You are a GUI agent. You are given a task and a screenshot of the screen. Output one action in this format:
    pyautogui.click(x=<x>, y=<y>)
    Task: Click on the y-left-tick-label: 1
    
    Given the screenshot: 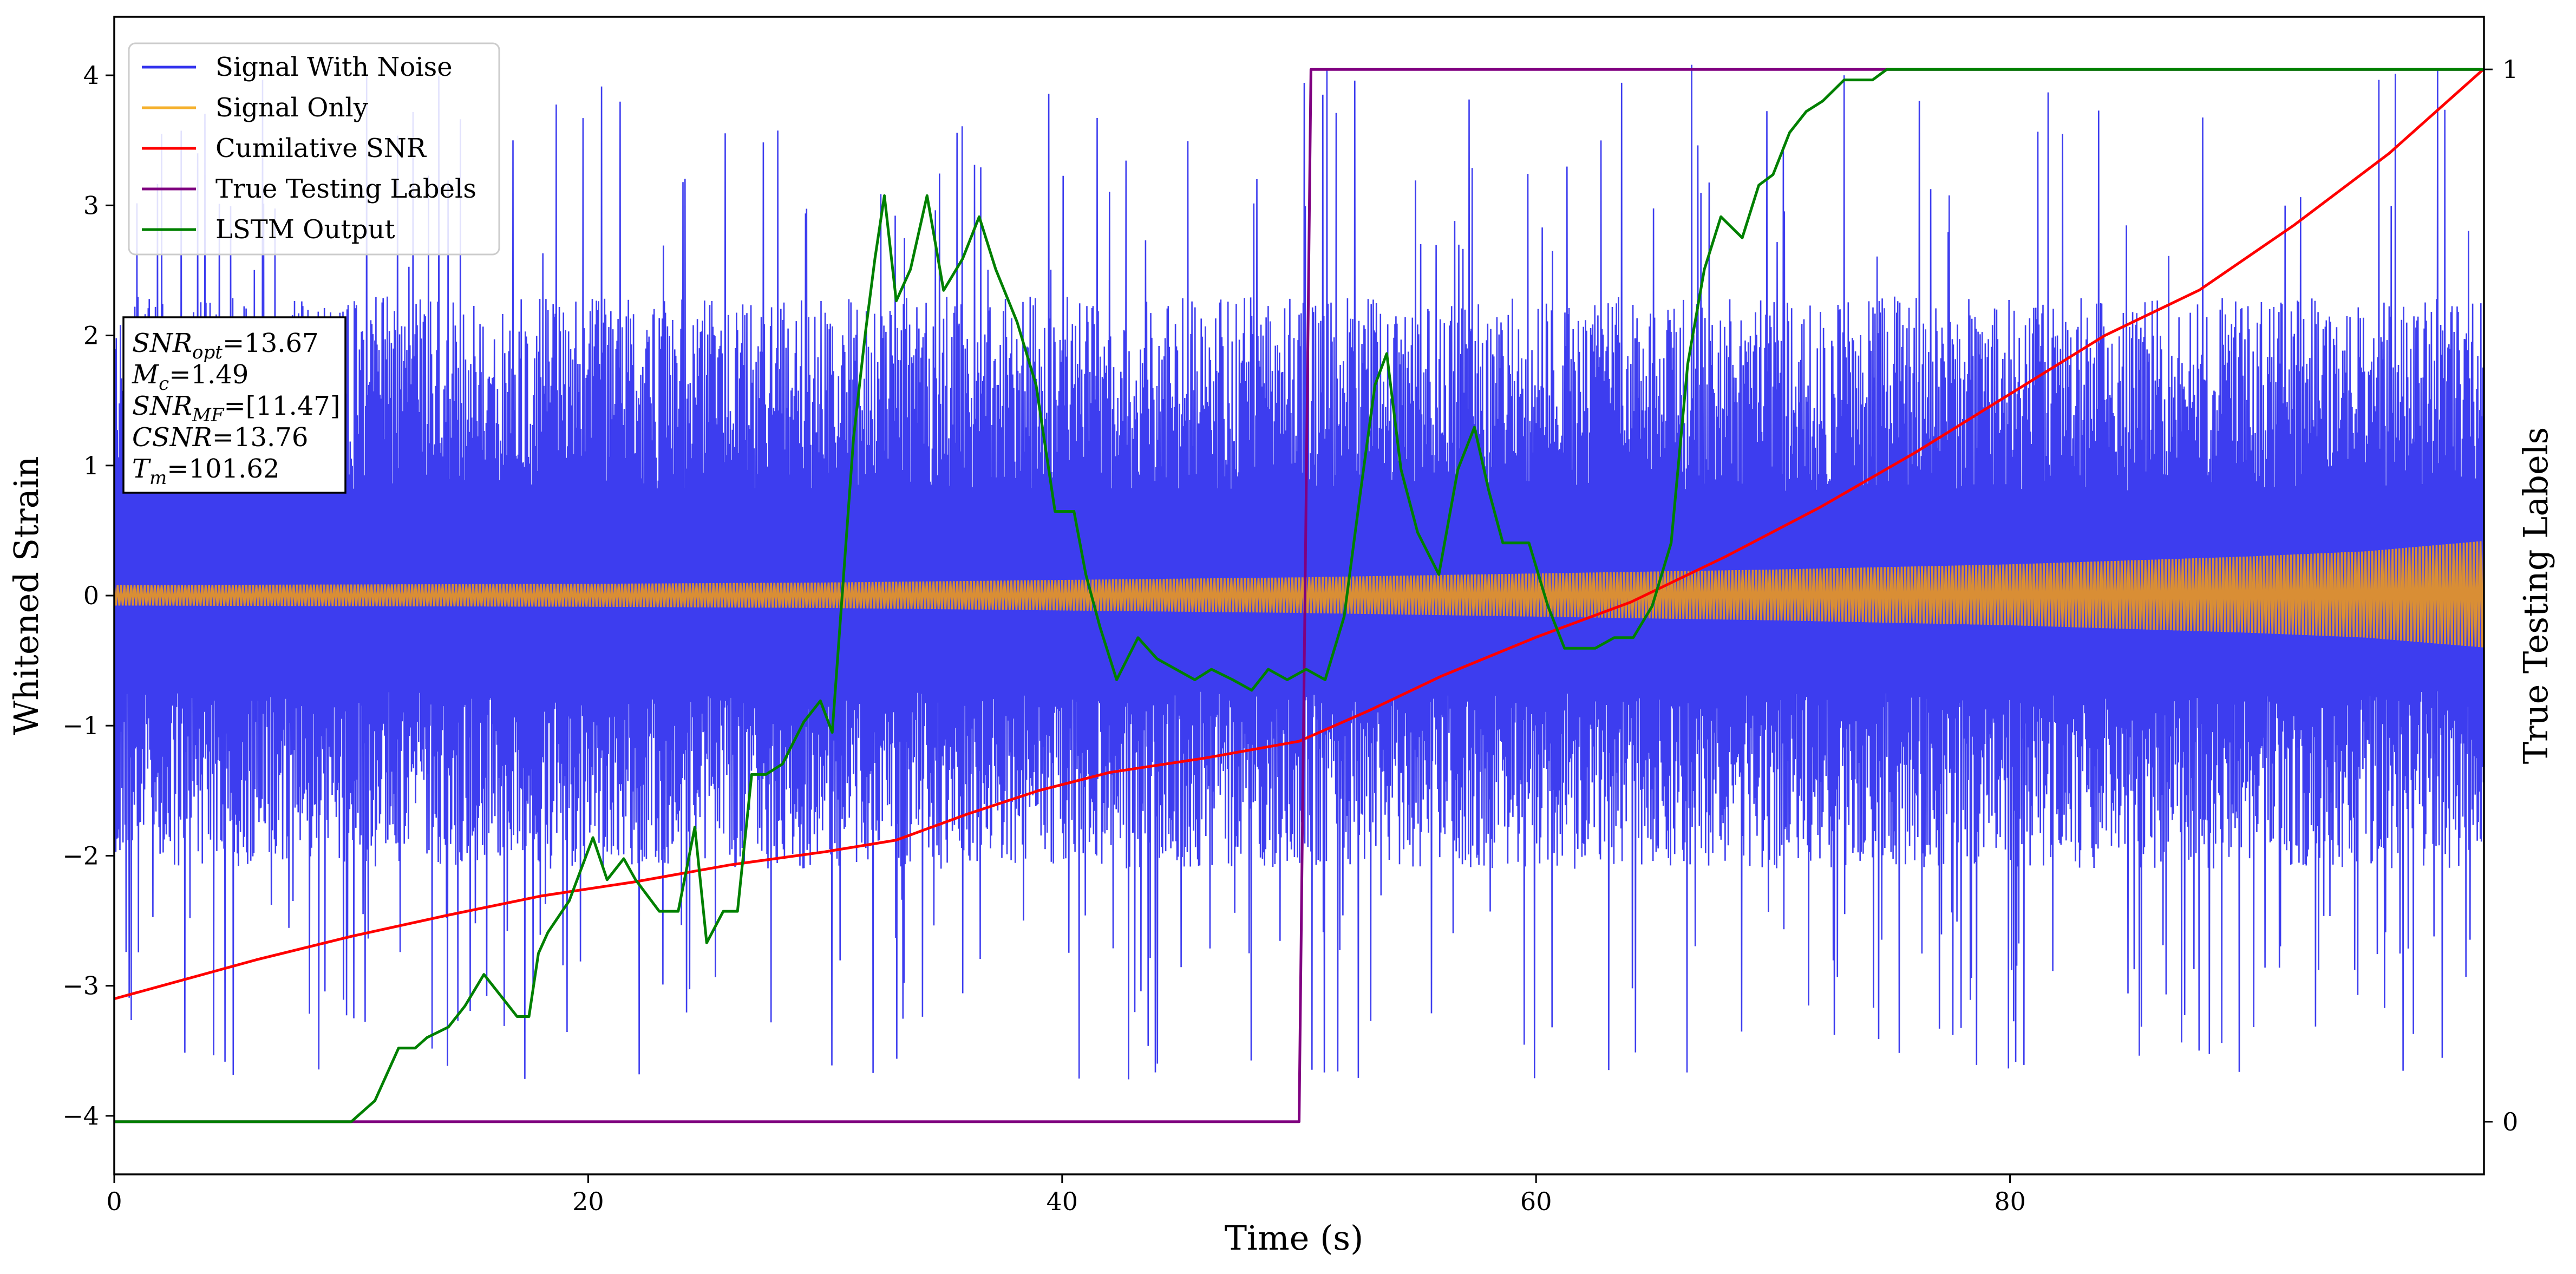 What is the action you would take?
    pyautogui.click(x=91, y=465)
    